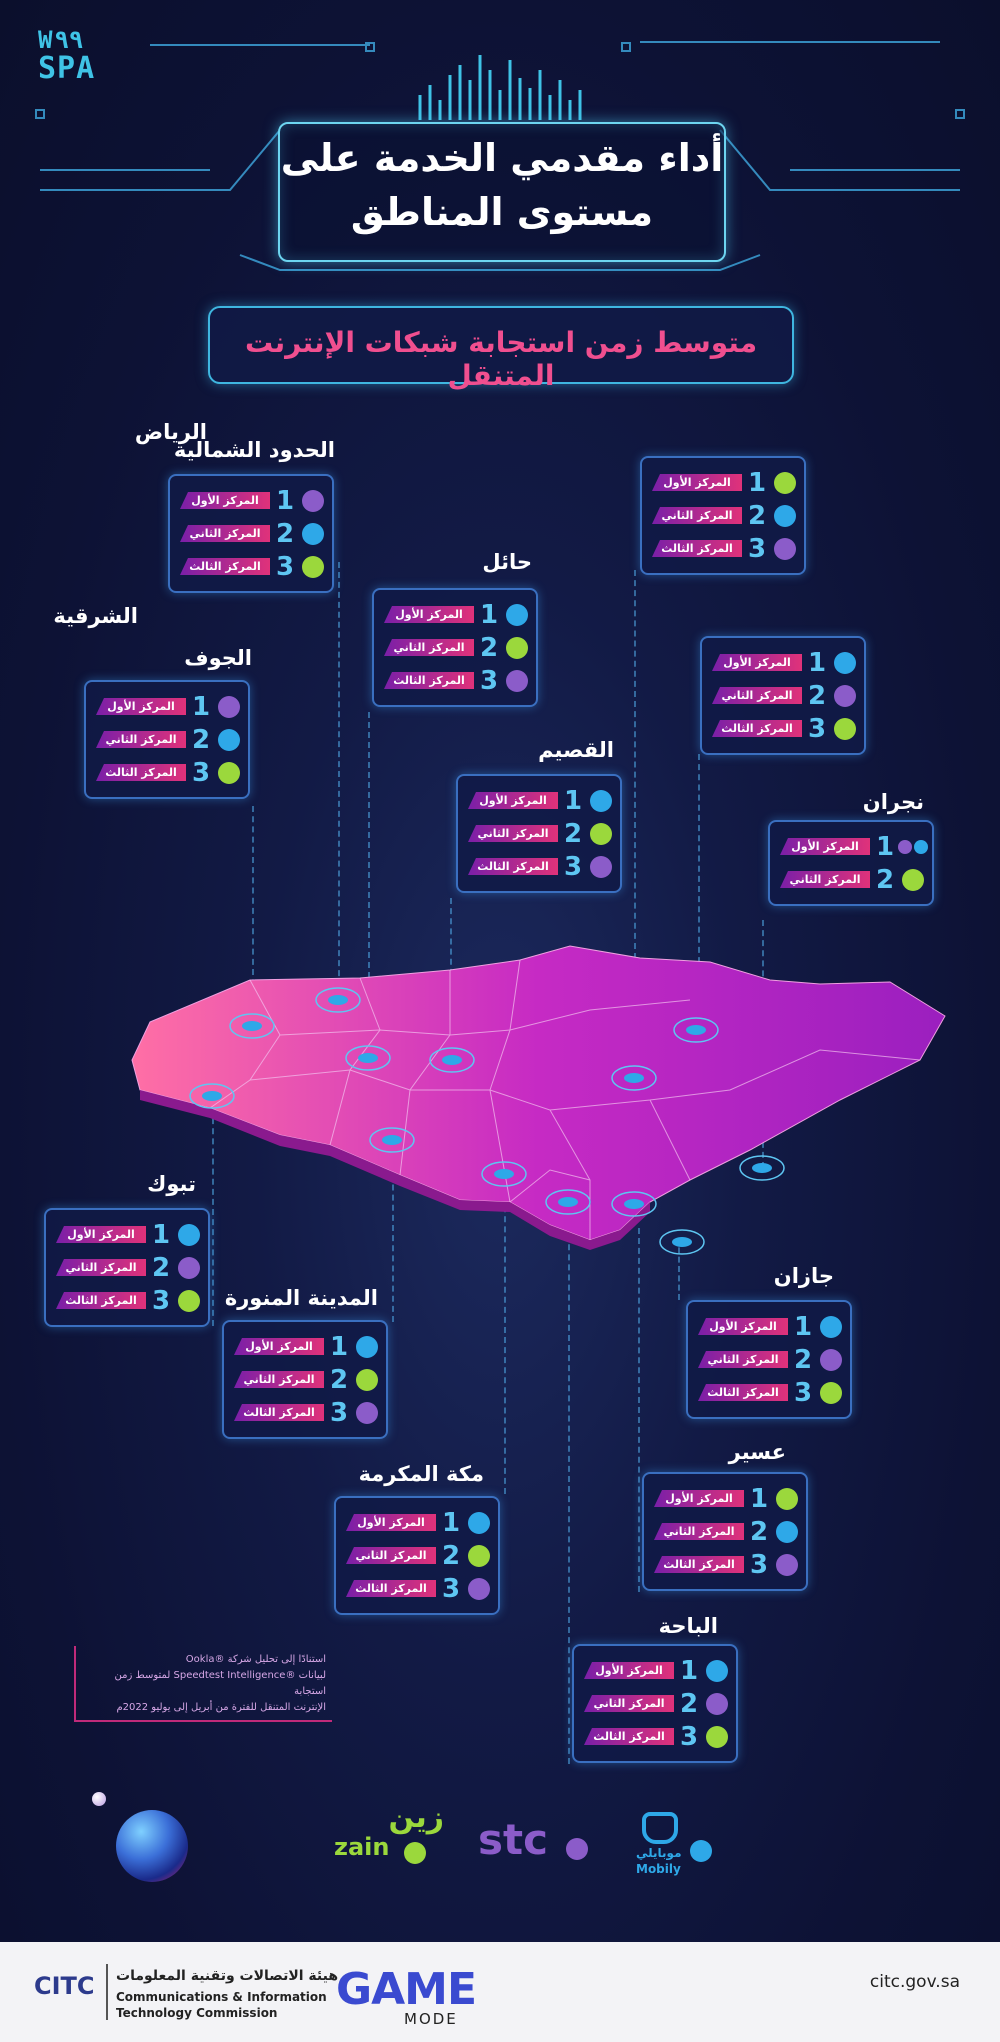 Image resolution: width=1000 pixels, height=2042 pixels. What do you see at coordinates (415, 1853) in the screenshot?
I see `zain-dot` at bounding box center [415, 1853].